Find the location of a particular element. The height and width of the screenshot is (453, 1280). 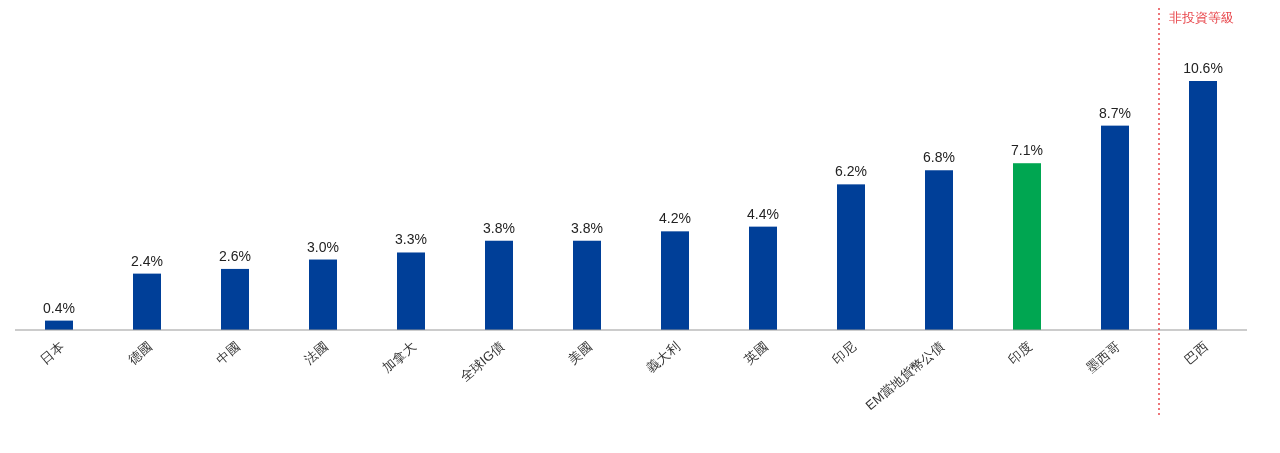

data-label: 6.2% is located at coordinates (851, 171).